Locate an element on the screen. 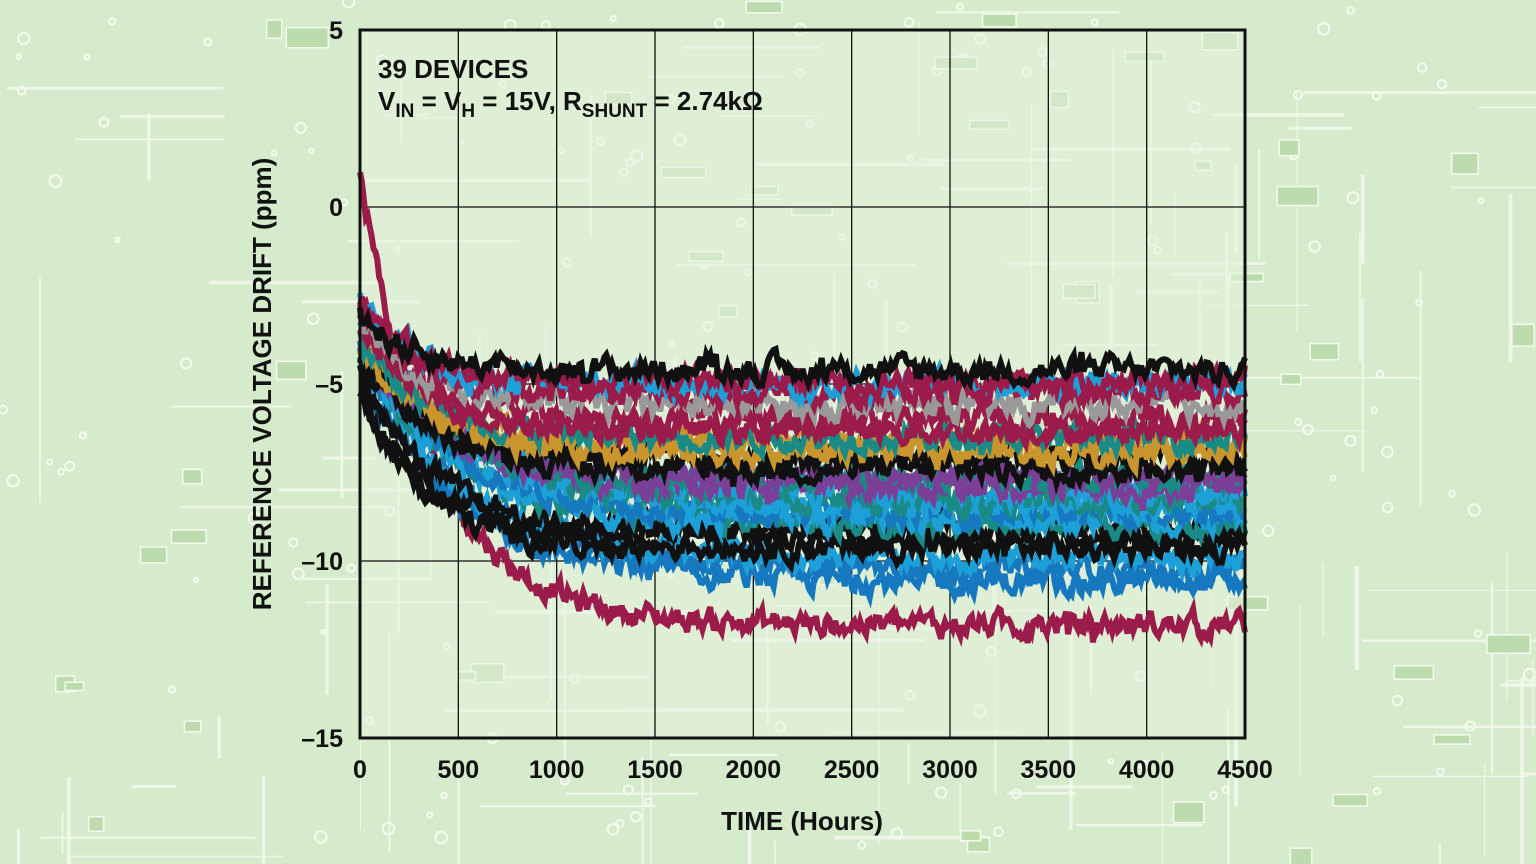 The height and width of the screenshot is (864, 1536). x-tick-label: 4000 is located at coordinates (1147, 770).